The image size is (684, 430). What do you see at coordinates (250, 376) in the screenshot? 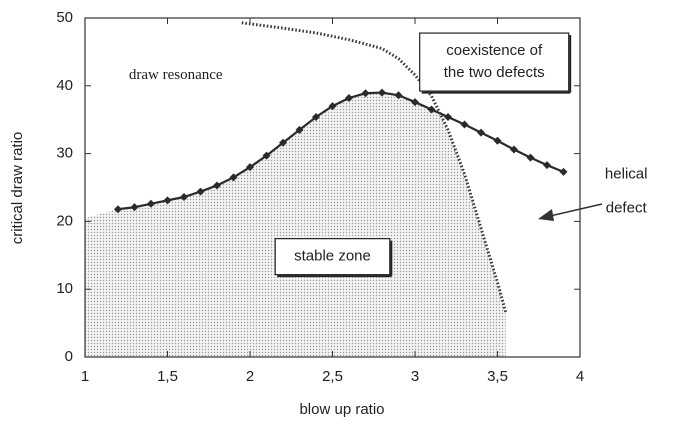
I see `x-tick-label: 2` at bounding box center [250, 376].